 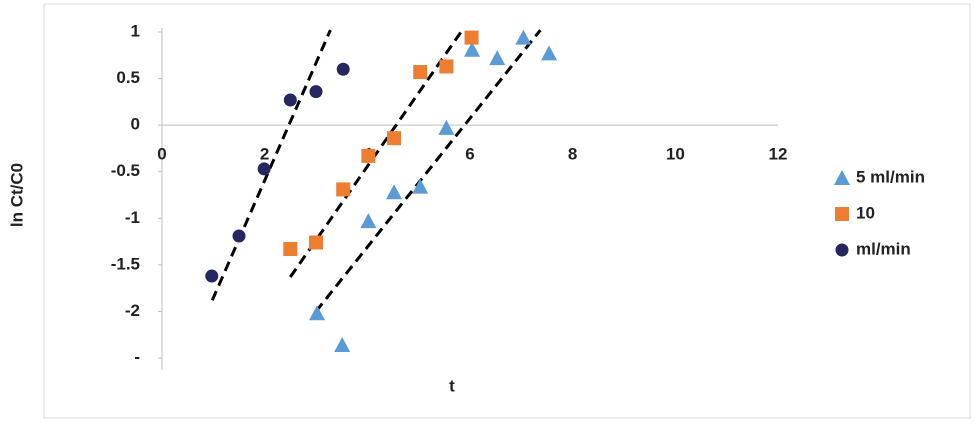 What do you see at coordinates (135, 124) in the screenshot?
I see `y-tick-label: 0` at bounding box center [135, 124].